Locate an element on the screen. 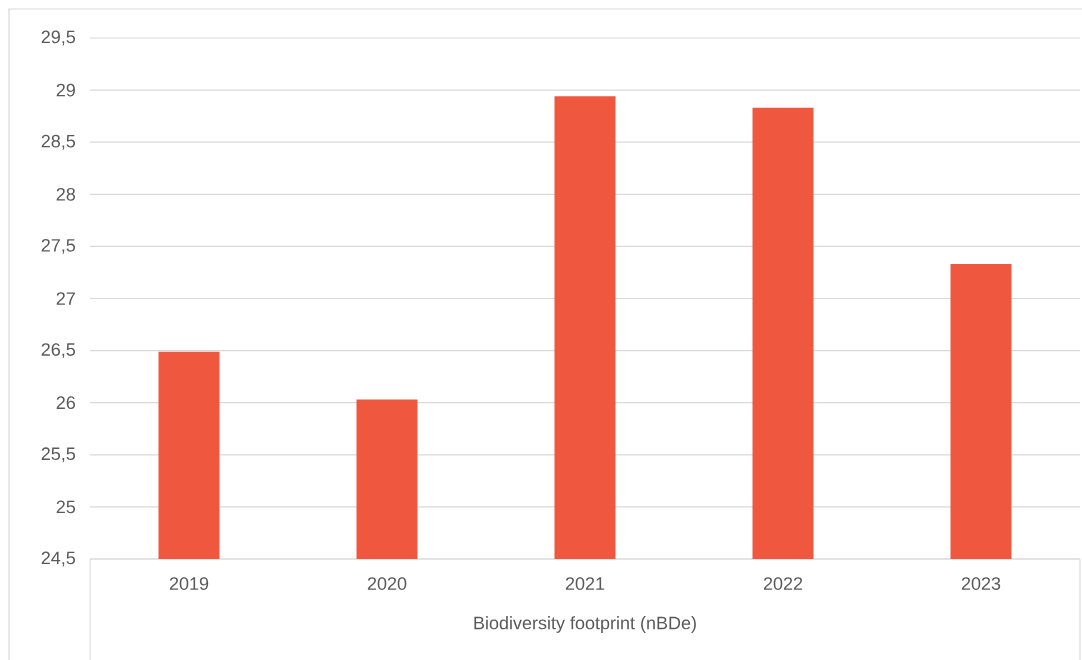  x-tick-label: 2022 is located at coordinates (783, 583).